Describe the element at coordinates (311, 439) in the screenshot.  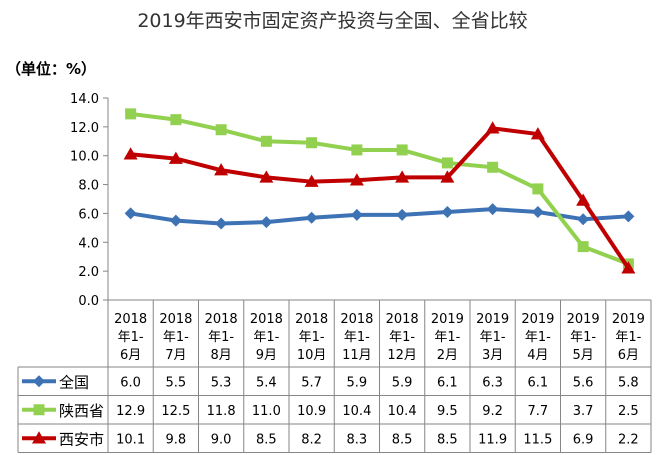
I see `table-cell-value: 8.2` at that location.